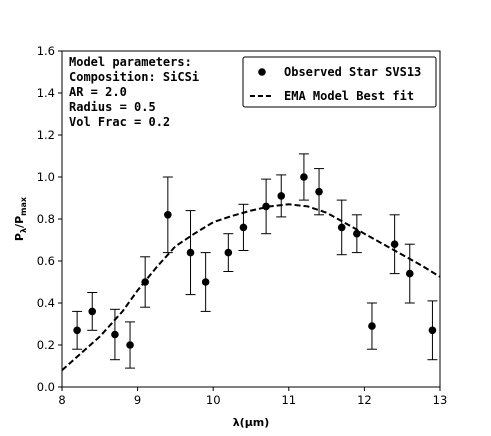  I want to click on y-tick-label: 0.0, so click(46, 387).